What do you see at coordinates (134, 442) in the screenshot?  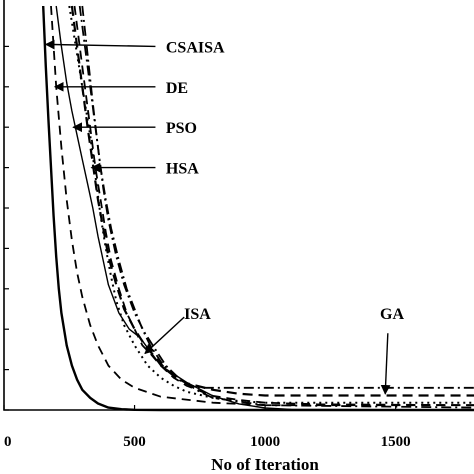 I see `x-tick-label: 500` at bounding box center [134, 442].